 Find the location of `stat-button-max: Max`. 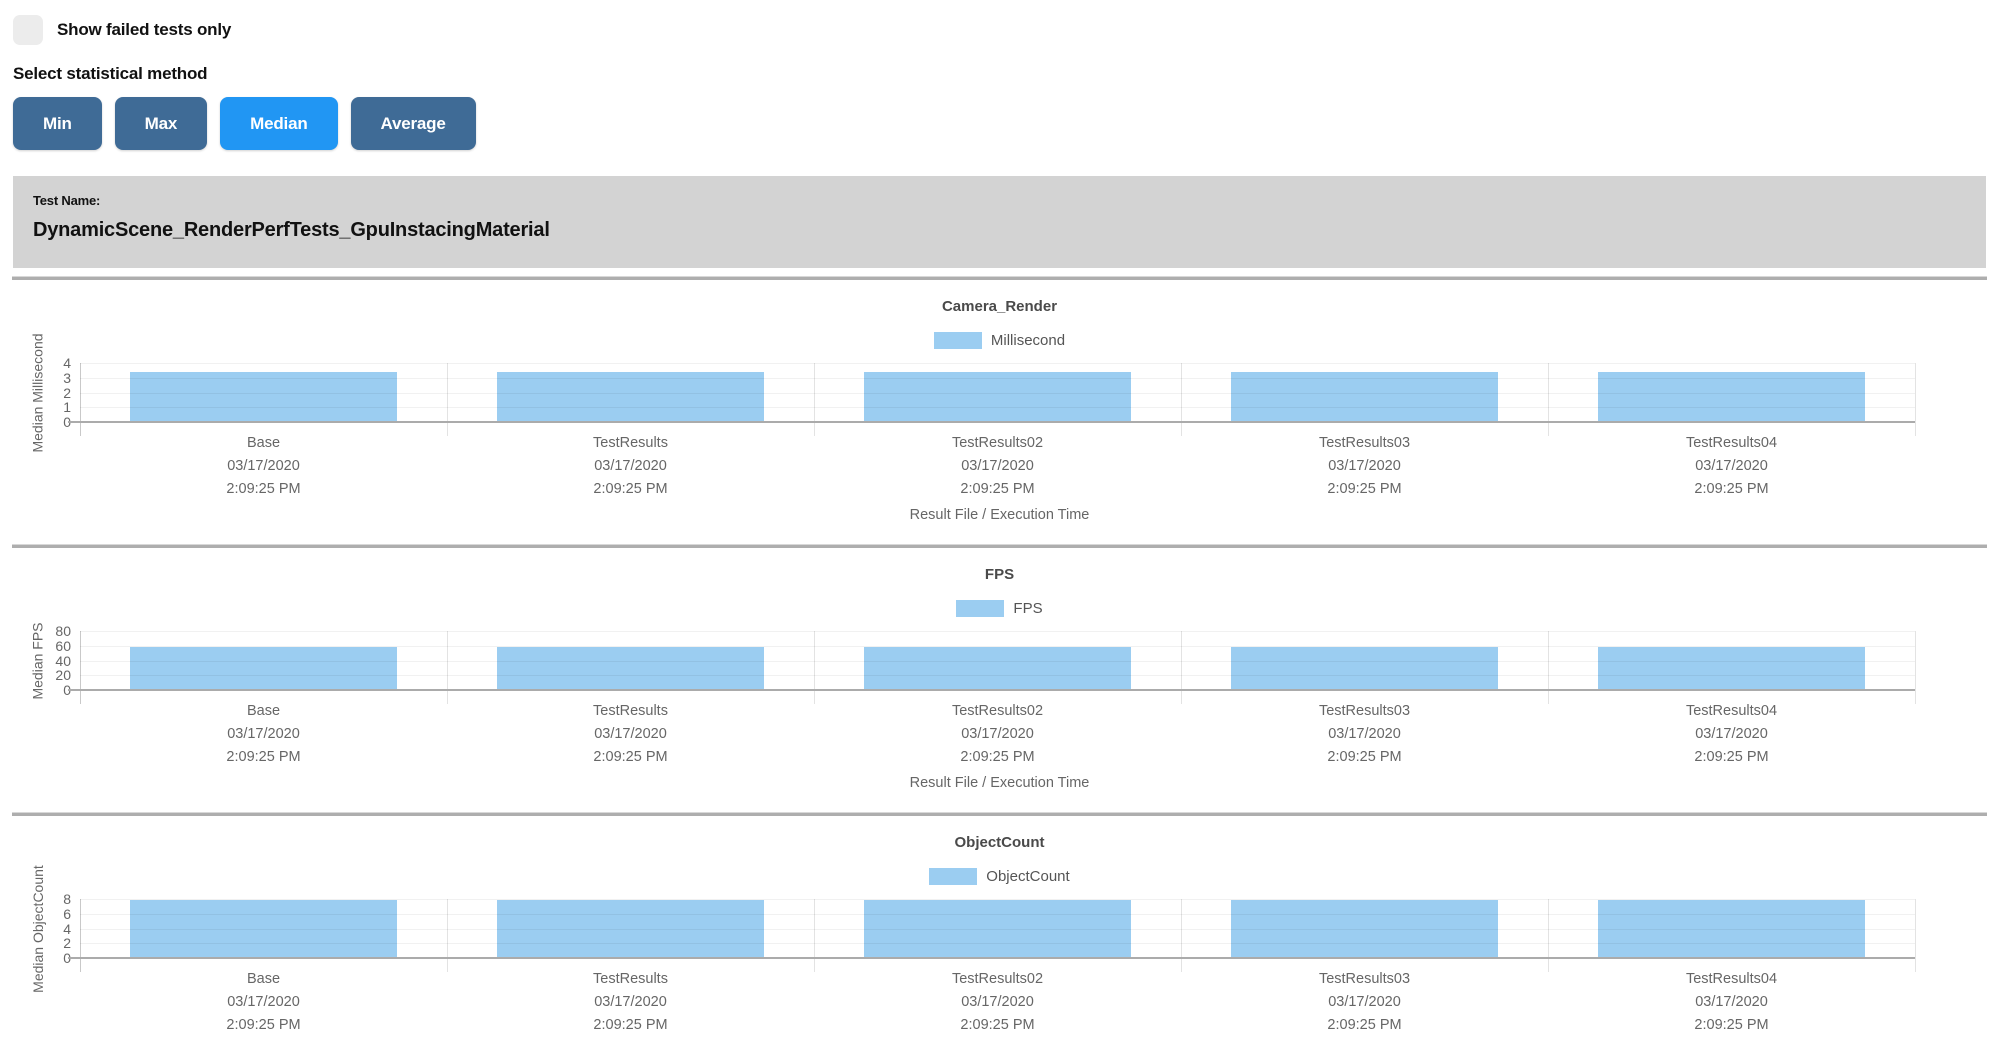

stat-button-max: Max is located at coordinates (161, 123).